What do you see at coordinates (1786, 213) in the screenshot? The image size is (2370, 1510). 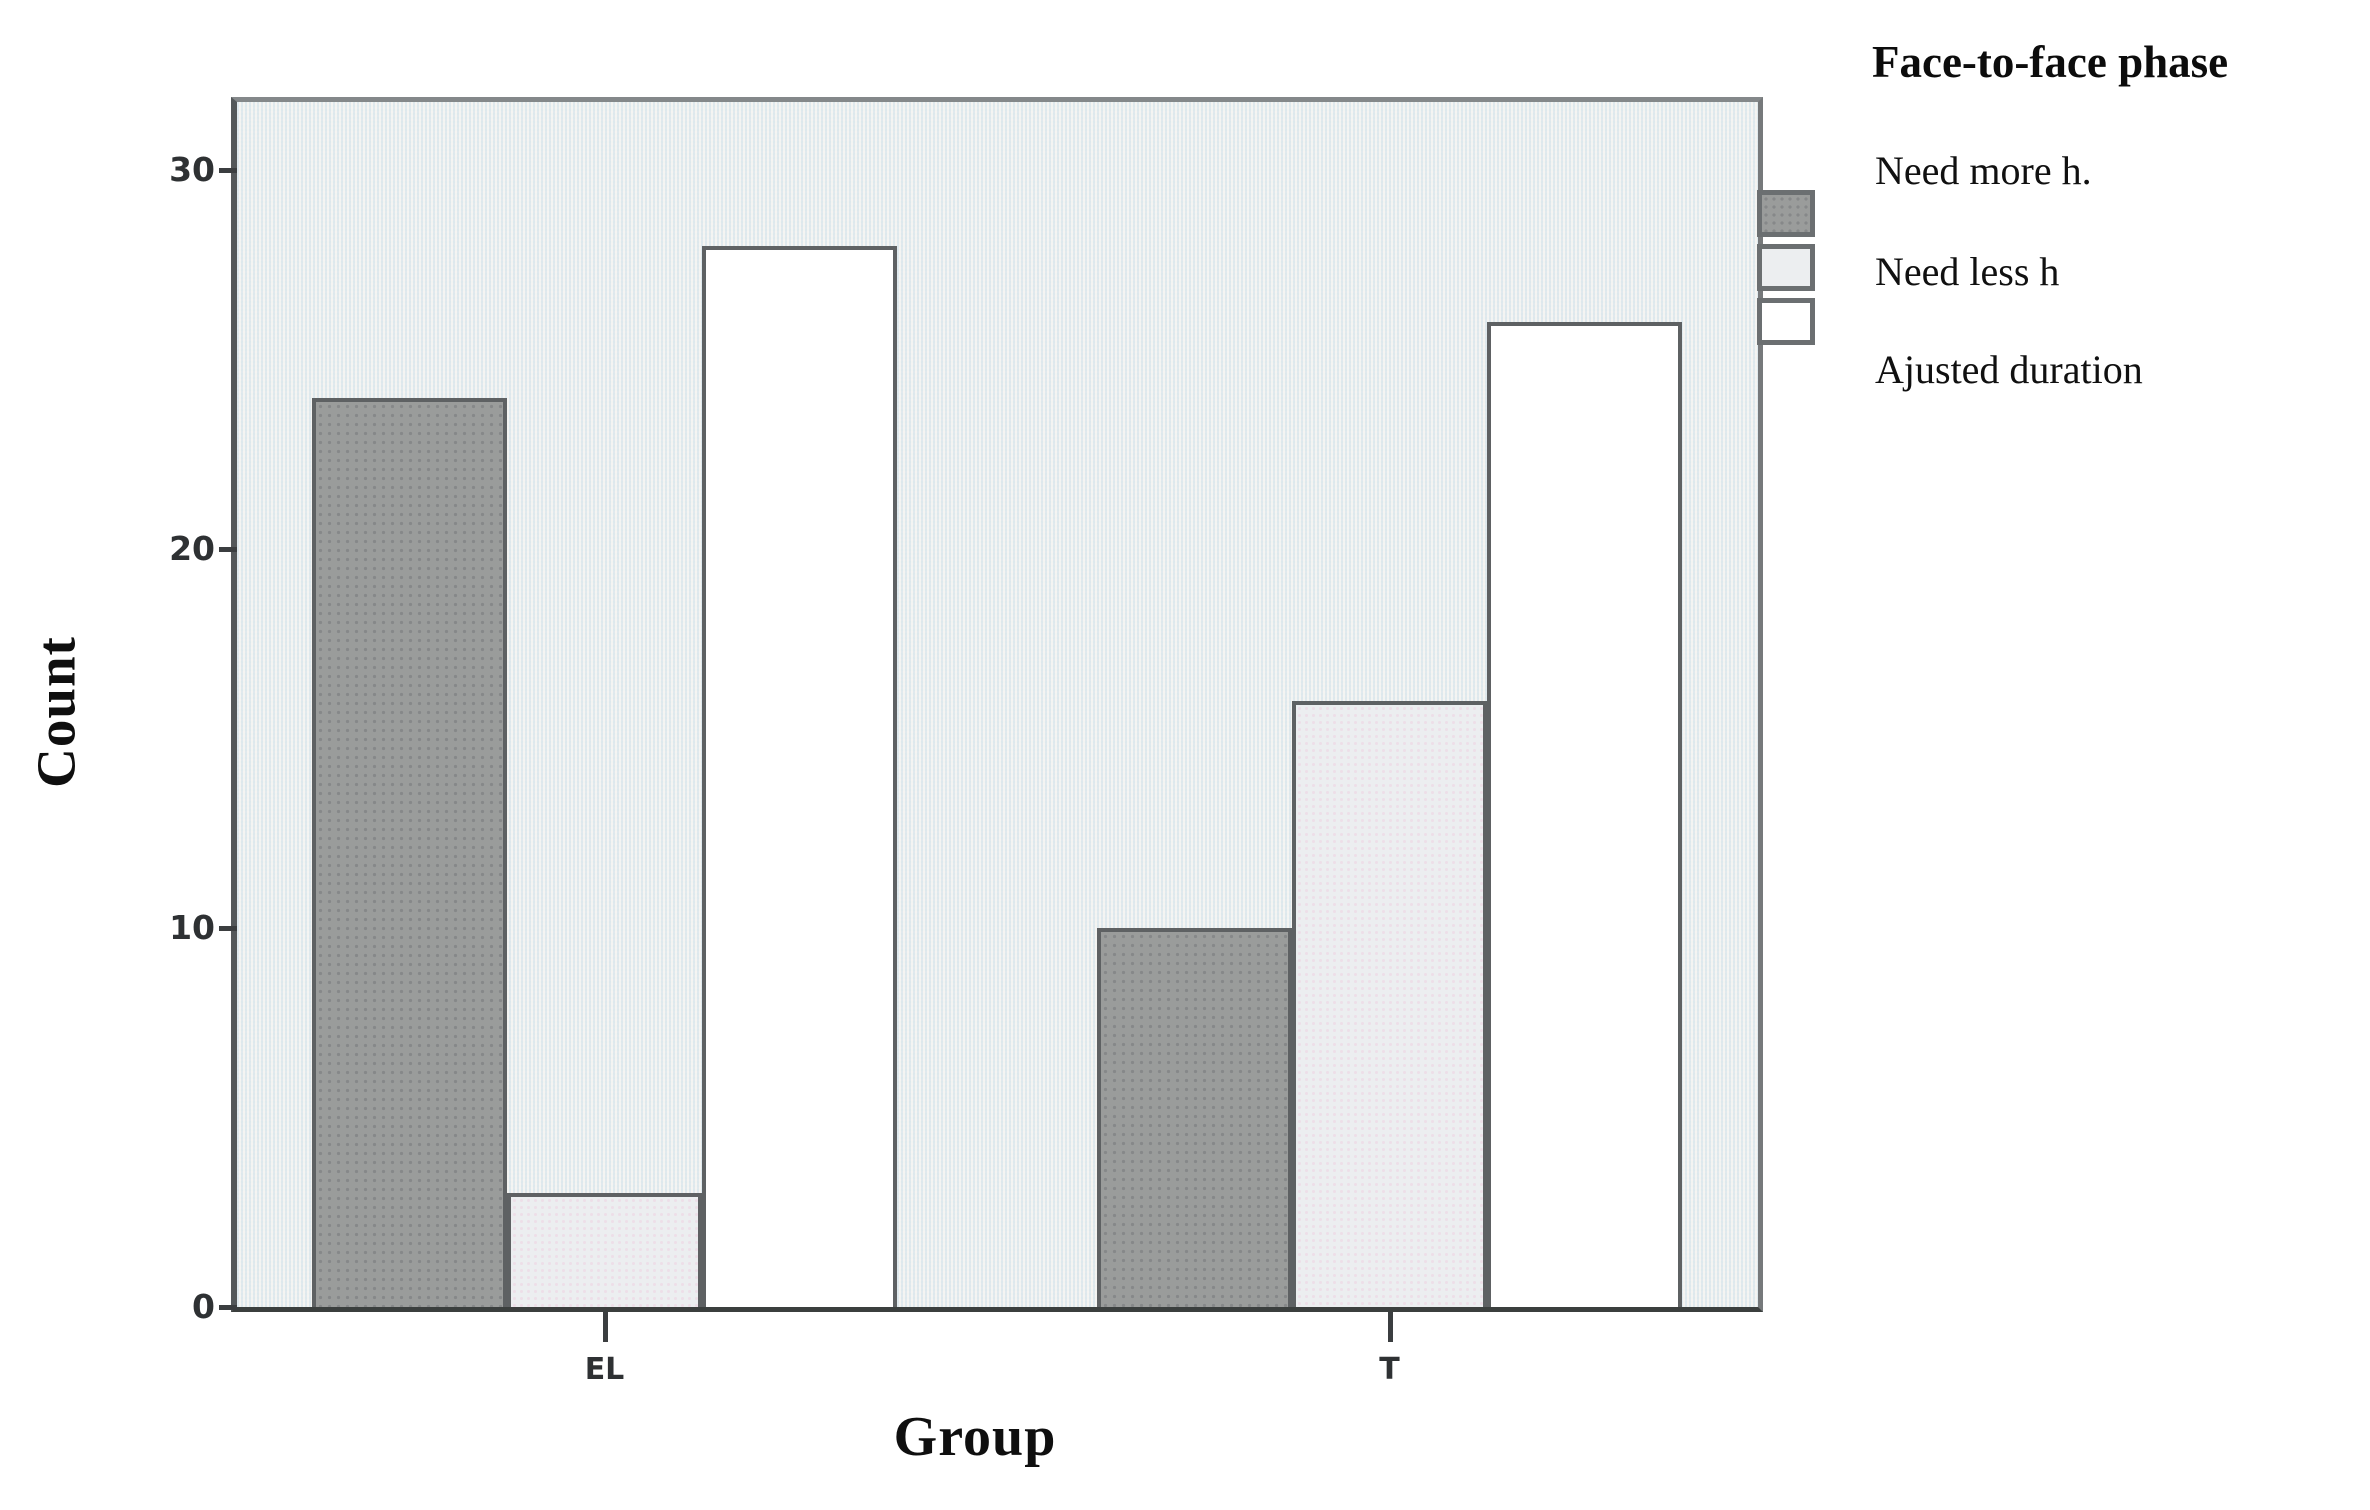 I see `legend-swatch-need-more-h` at bounding box center [1786, 213].